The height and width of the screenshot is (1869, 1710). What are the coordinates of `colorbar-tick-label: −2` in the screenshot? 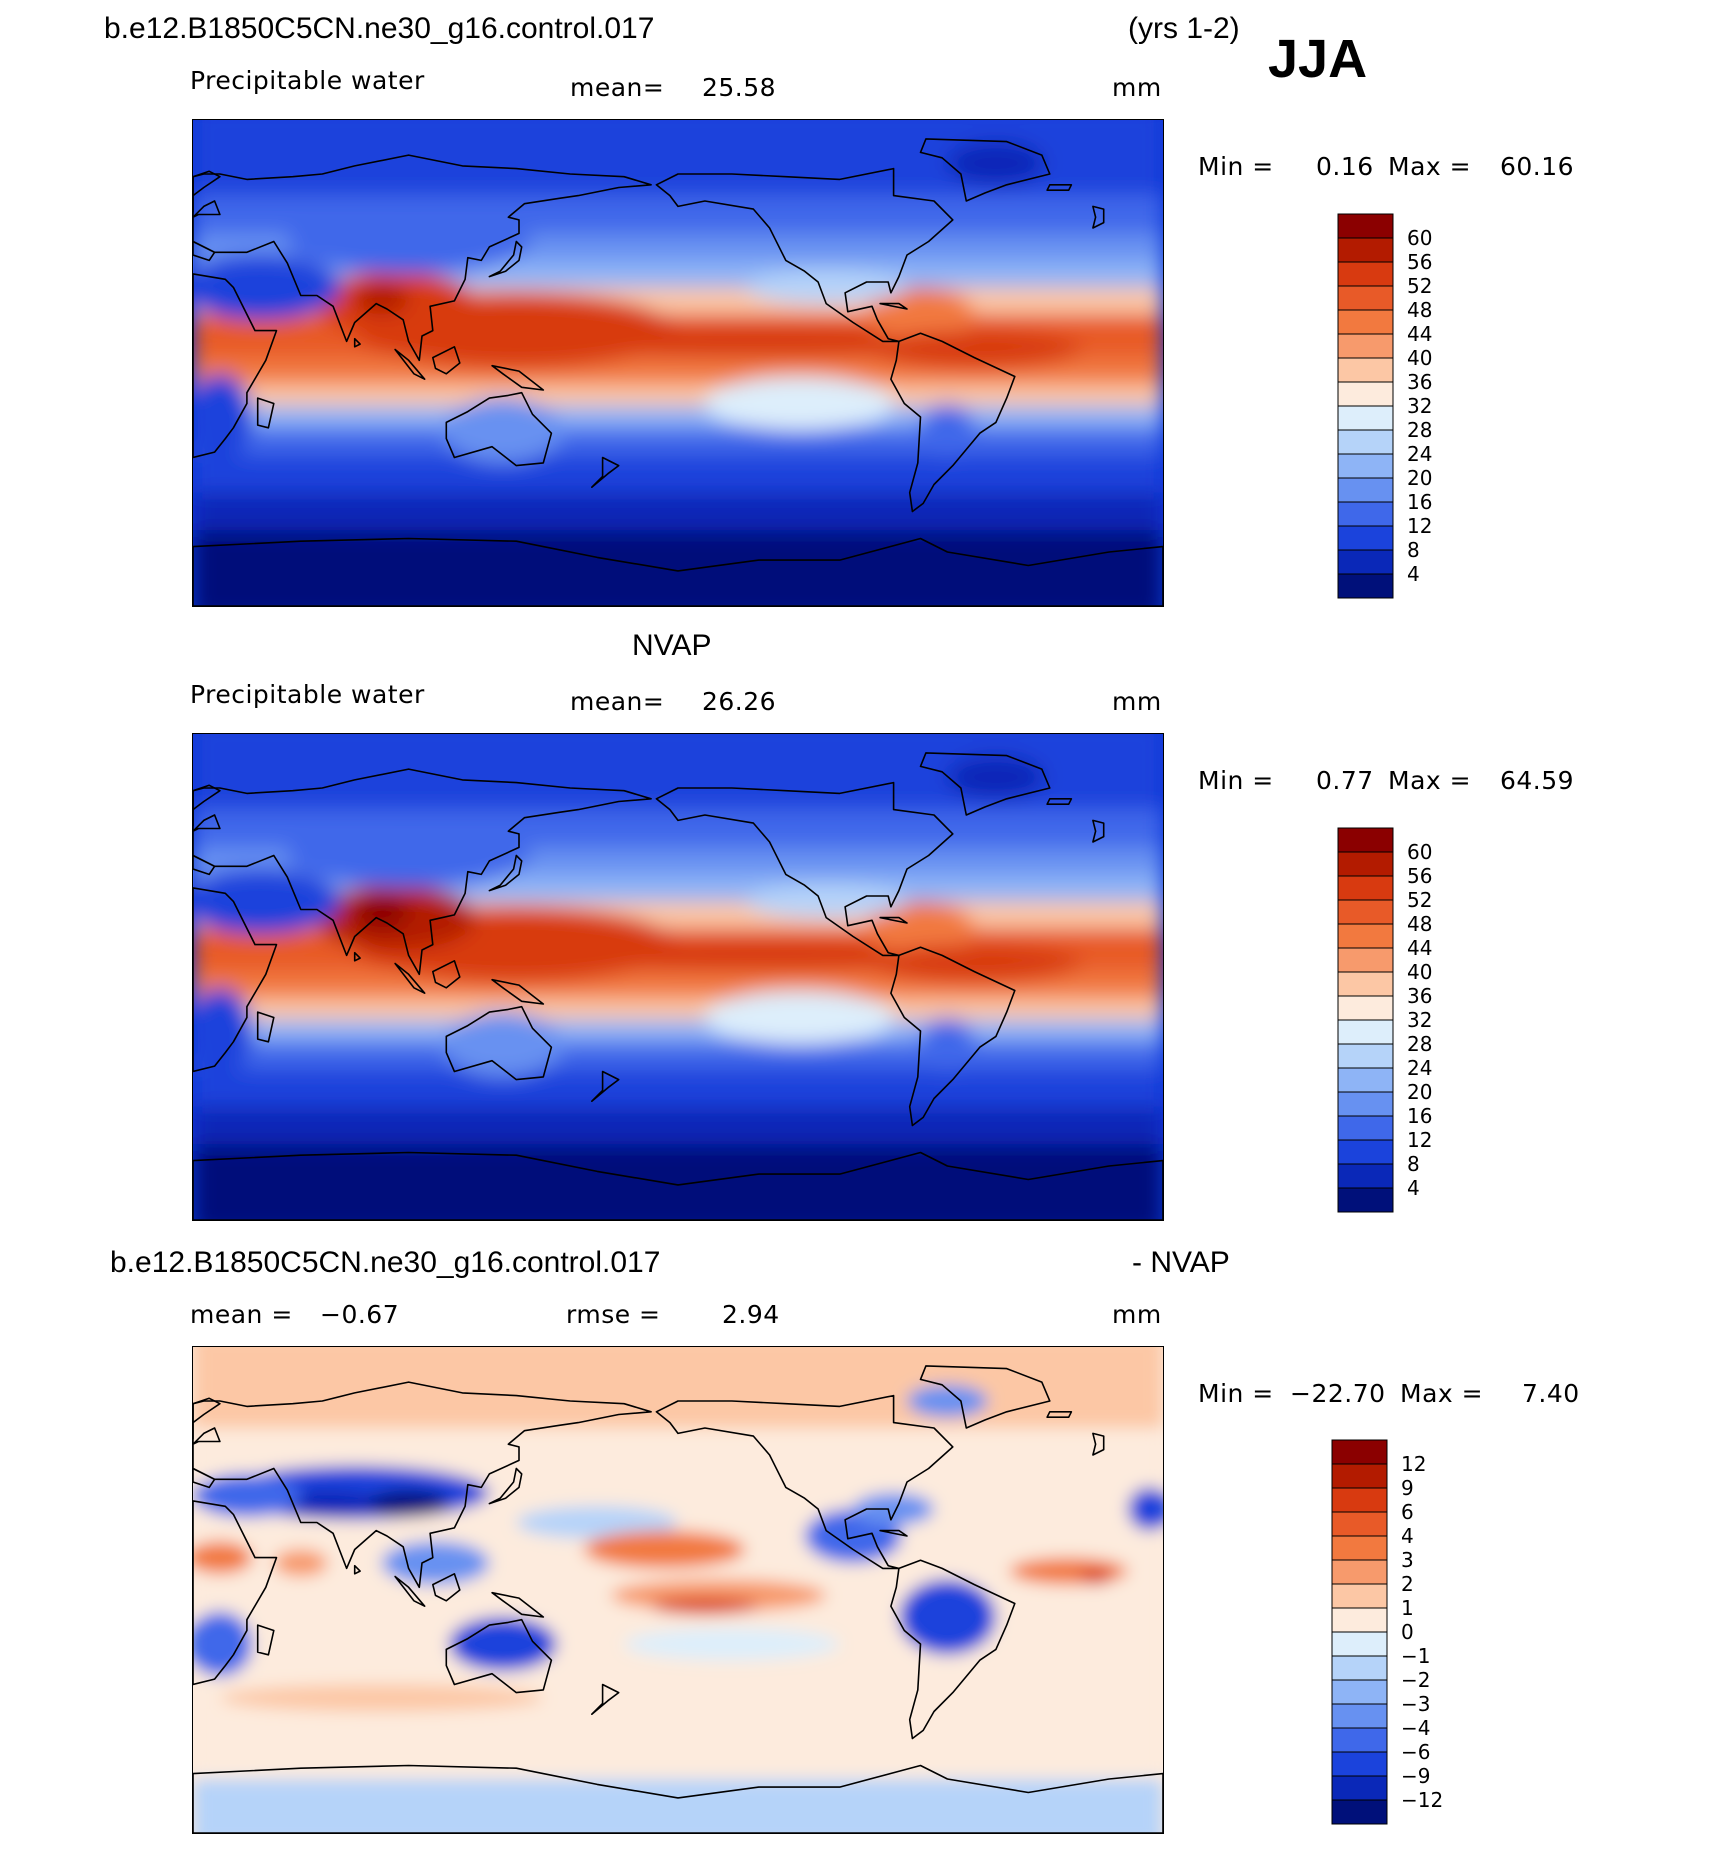 It's located at (1415, 1680).